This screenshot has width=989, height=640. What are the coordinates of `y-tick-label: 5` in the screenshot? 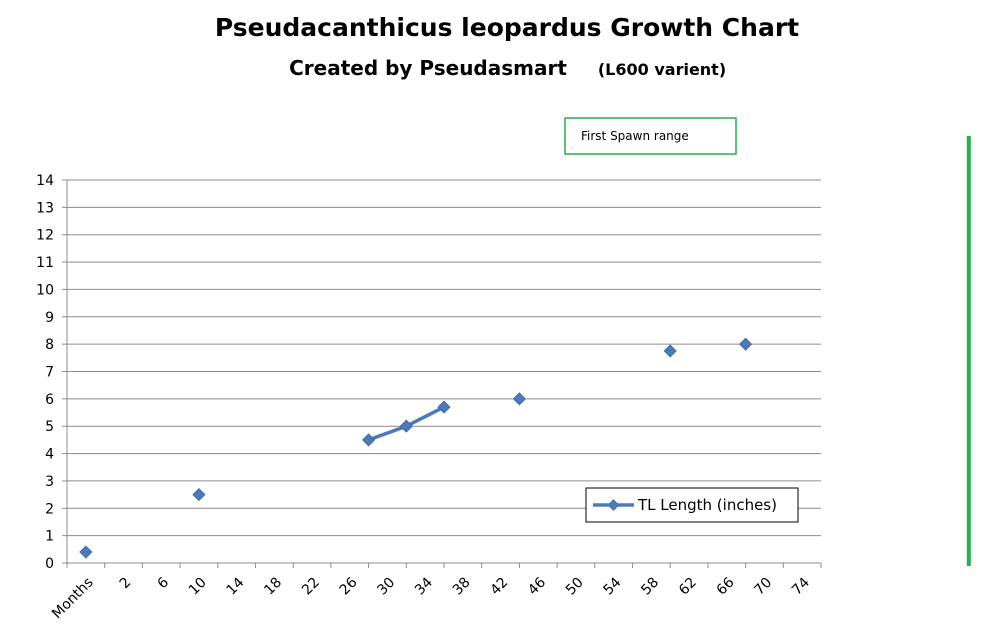 It's located at (49, 427).